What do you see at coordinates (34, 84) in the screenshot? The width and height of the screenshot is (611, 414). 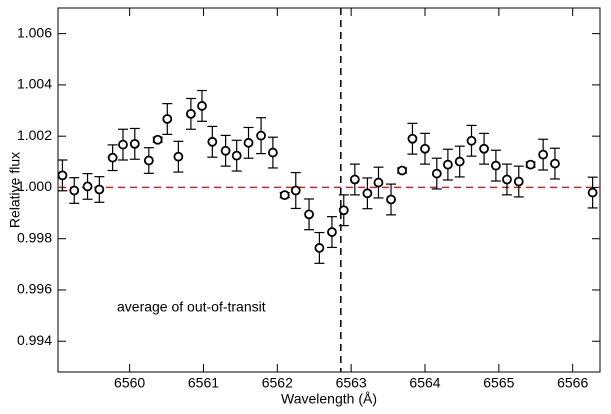 I see `y-tick-label: 1.004` at bounding box center [34, 84].